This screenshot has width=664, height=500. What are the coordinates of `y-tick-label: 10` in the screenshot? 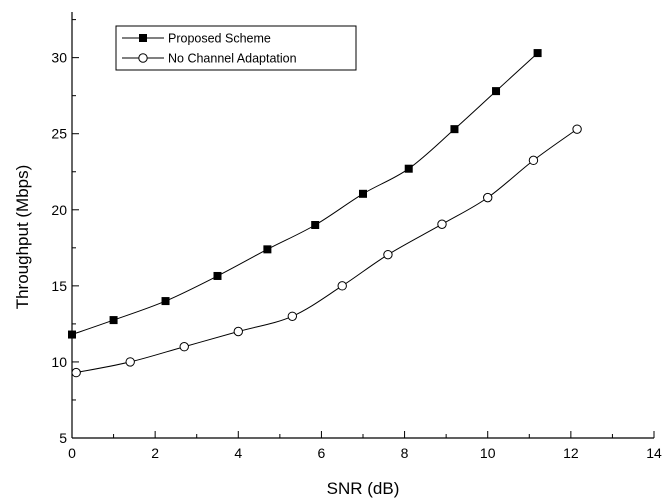 It's located at (59, 362).